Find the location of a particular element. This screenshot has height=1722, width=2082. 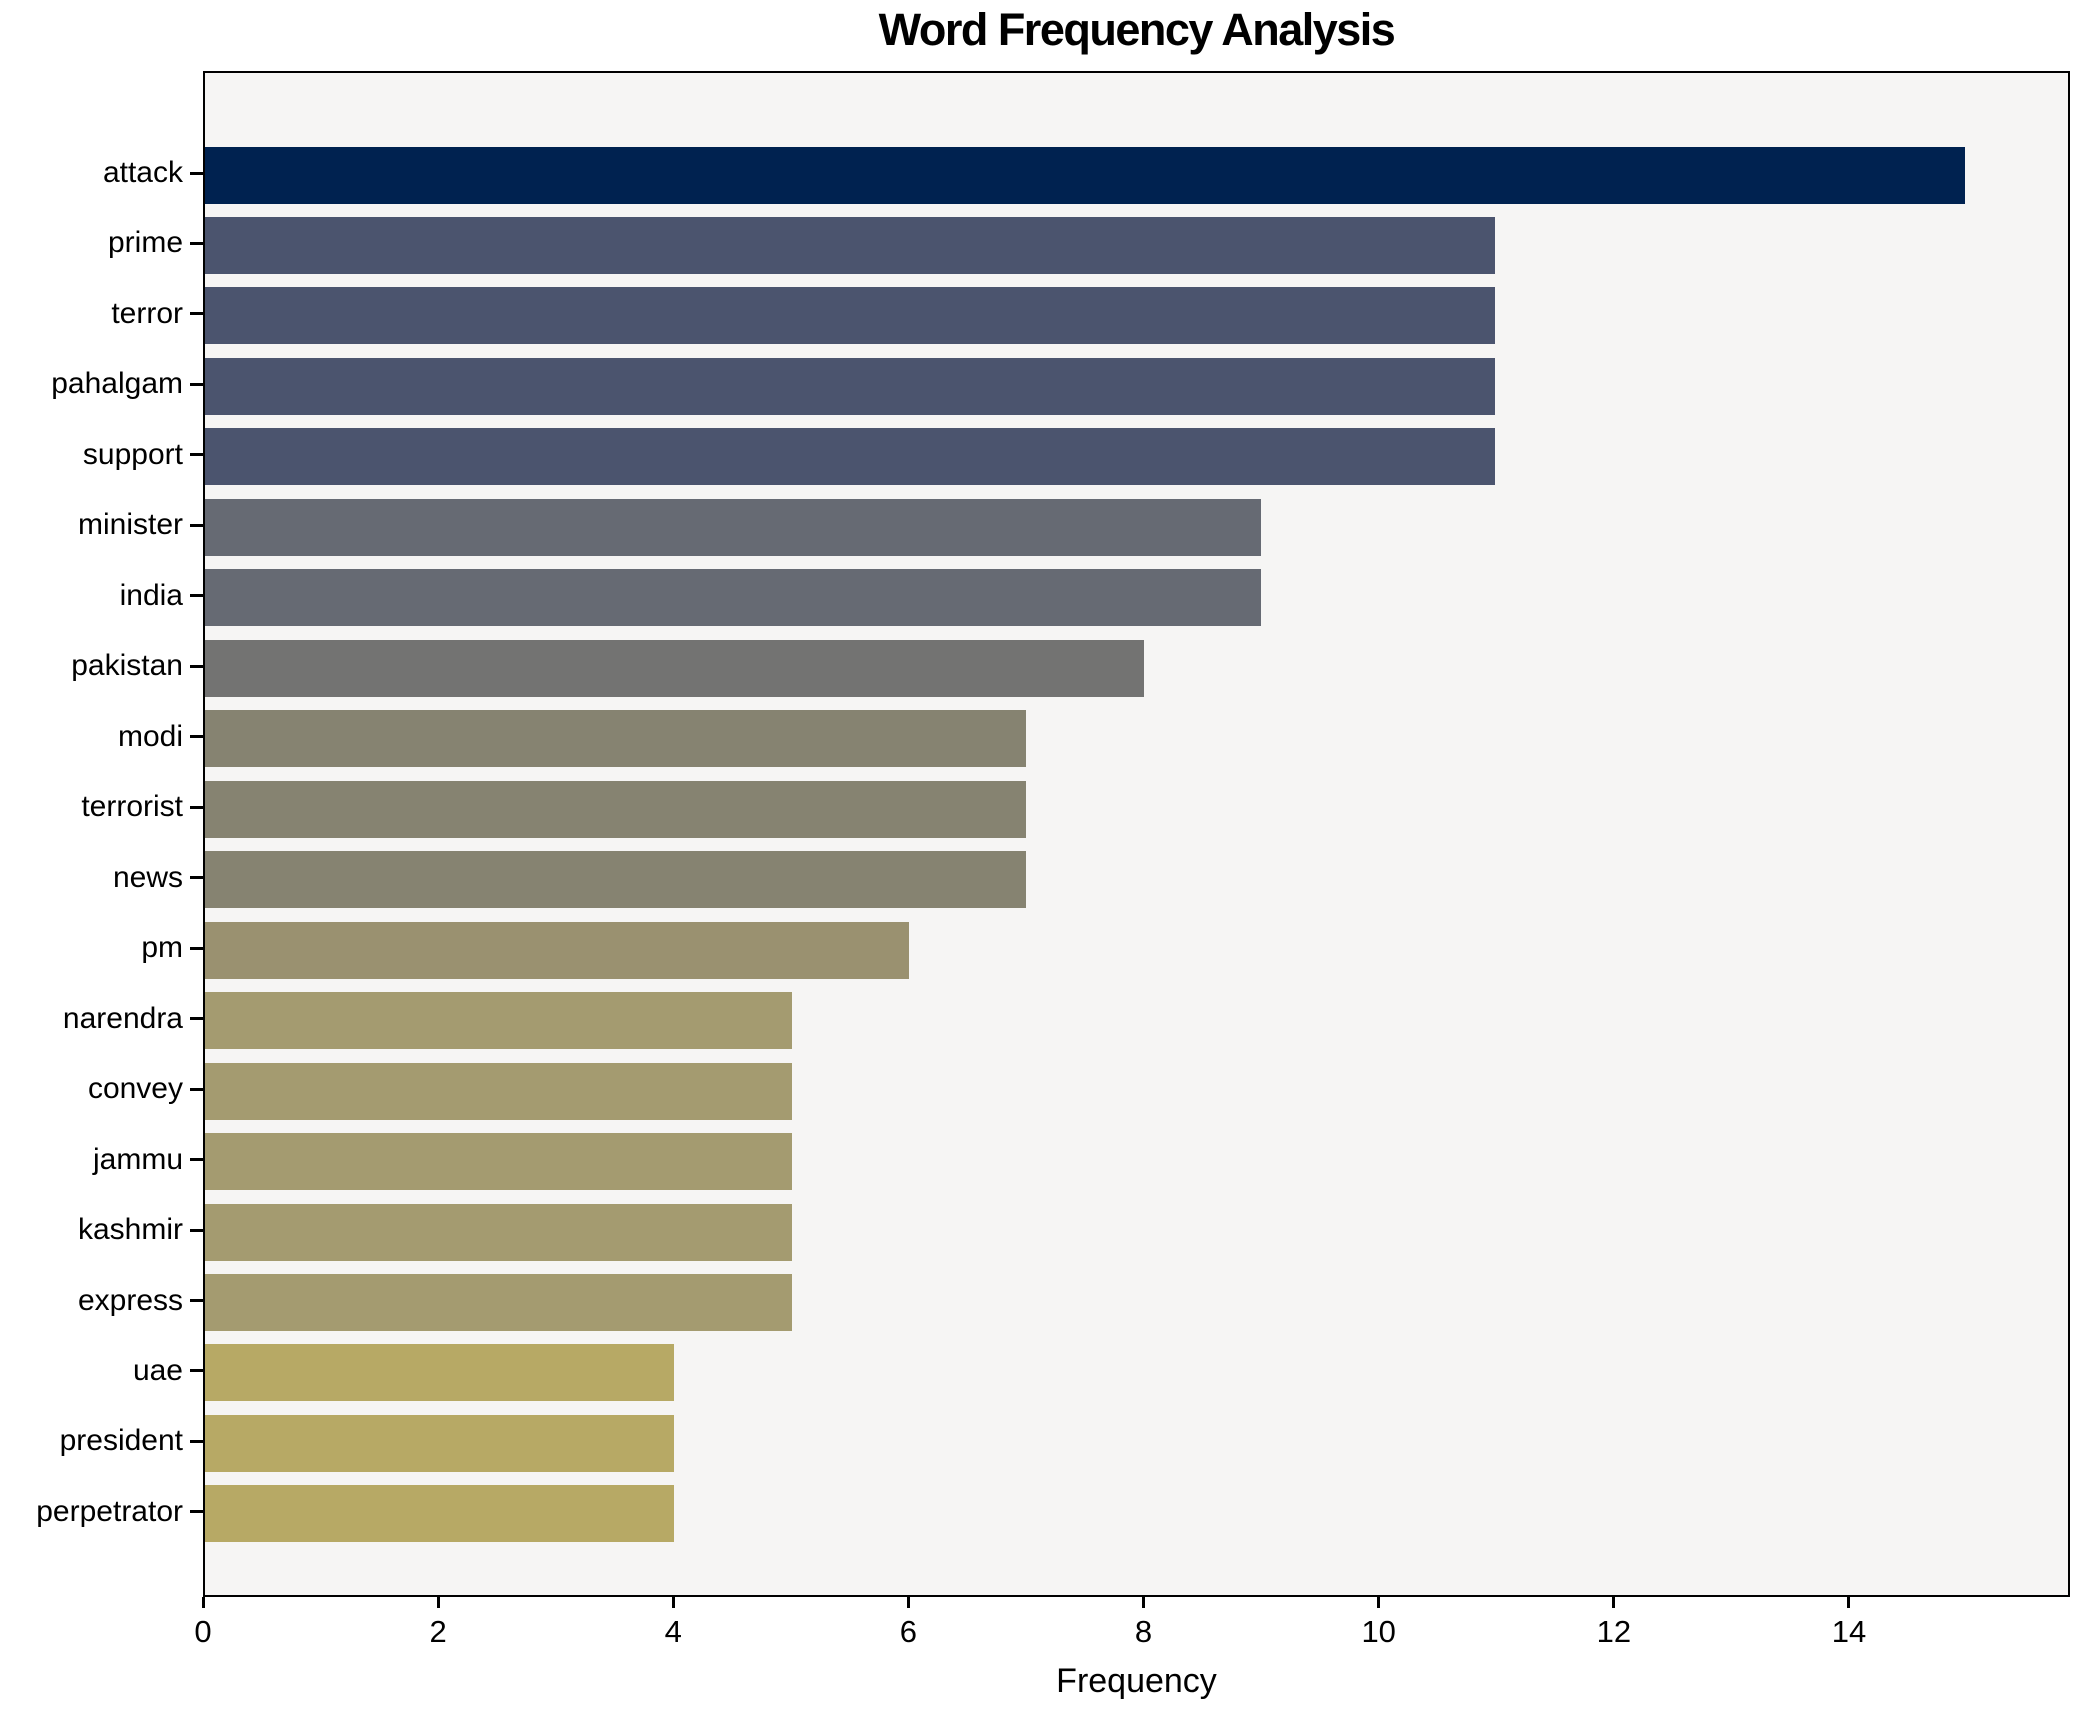

bar-news is located at coordinates (616, 880).